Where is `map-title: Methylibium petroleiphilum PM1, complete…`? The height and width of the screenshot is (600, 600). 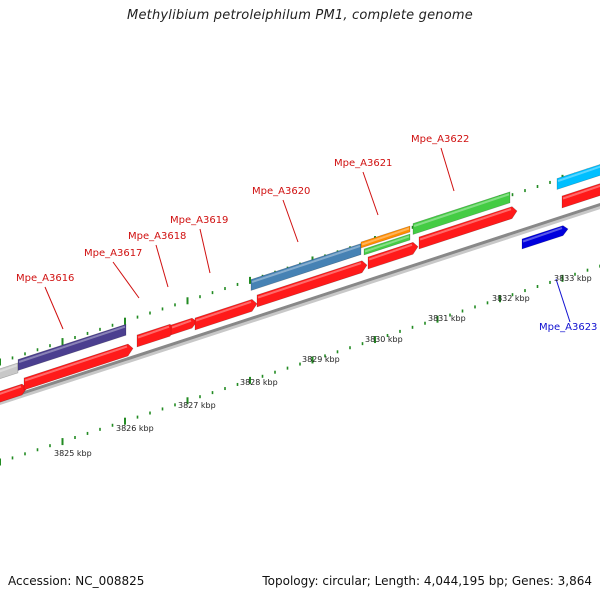
map-title: Methylibium petroleiphilum PM1, complete… is located at coordinates (300, 15).